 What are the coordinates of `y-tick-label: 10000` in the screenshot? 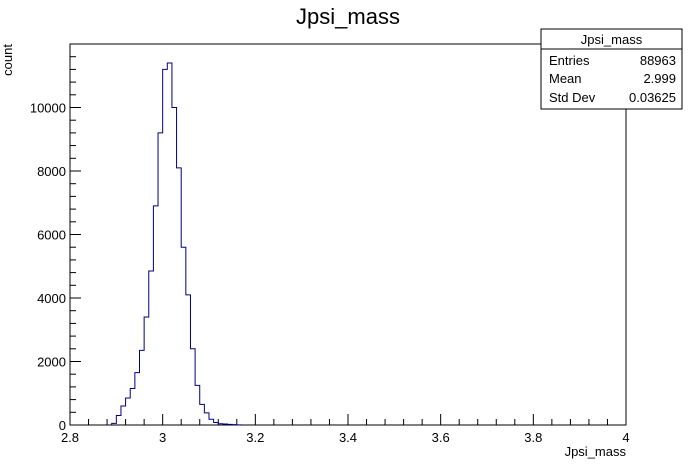 It's located at (48, 108).